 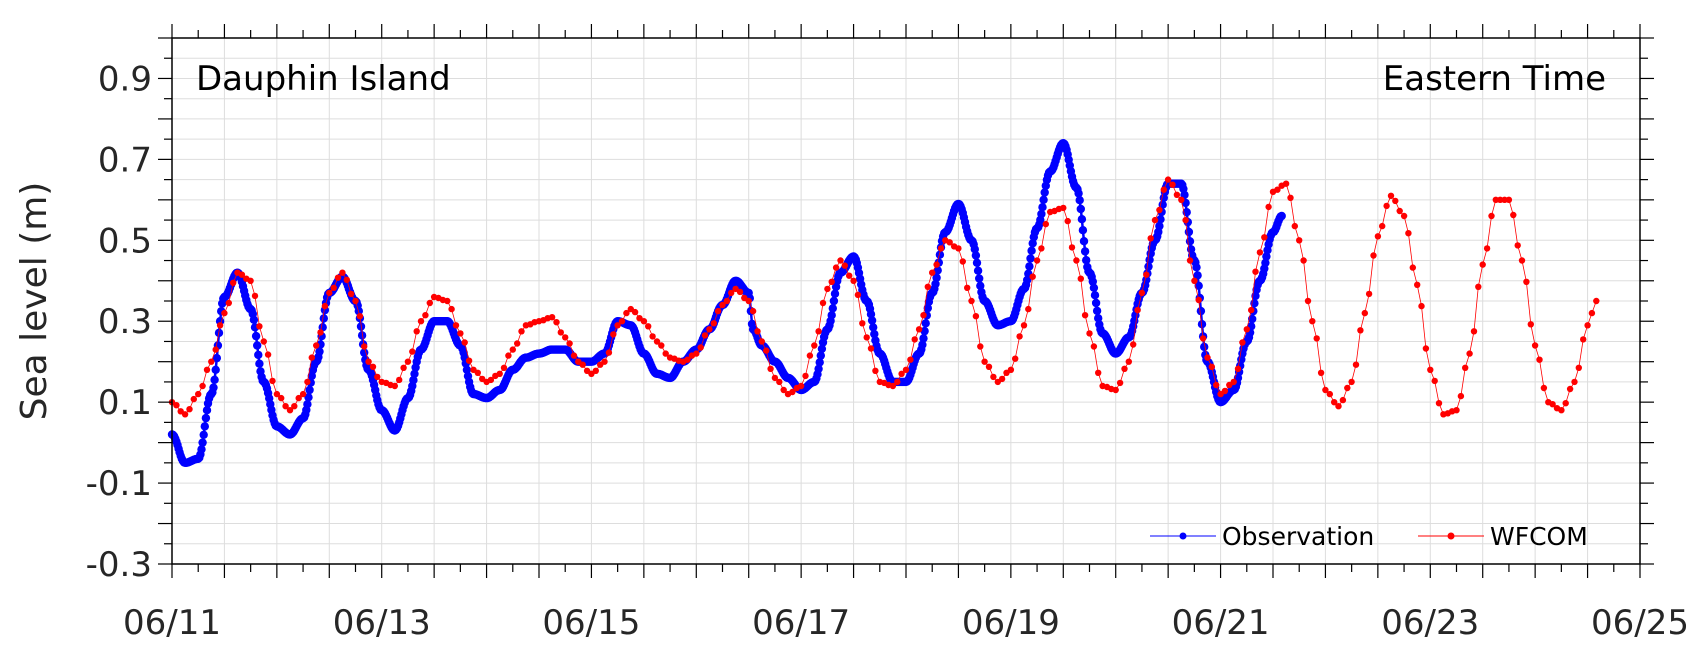 I want to click on y-tick-label: -0.3, so click(x=119, y=565).